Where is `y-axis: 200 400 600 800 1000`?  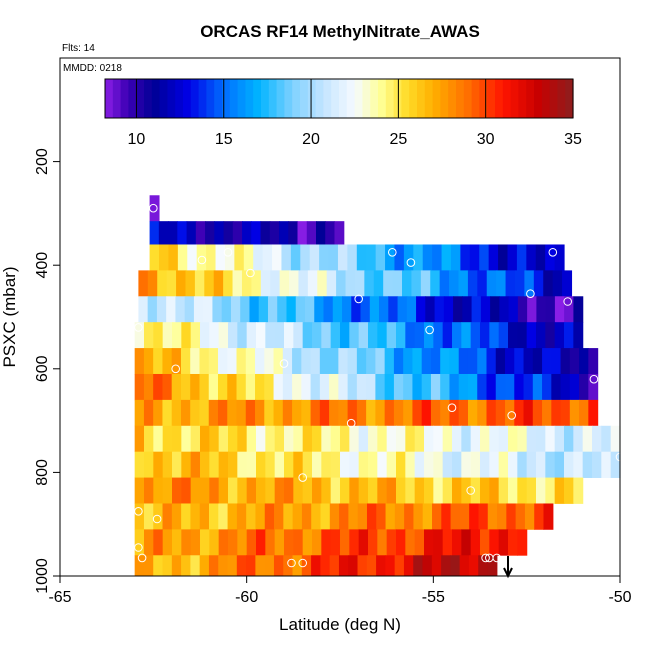 y-axis: 200 400 600 800 1000 is located at coordinates (47, 371).